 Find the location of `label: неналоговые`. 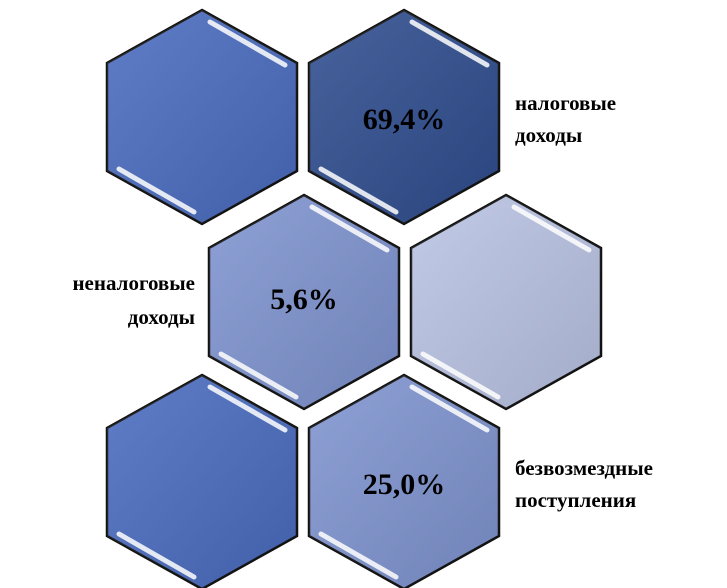

label: неналоговые is located at coordinates (133, 283).